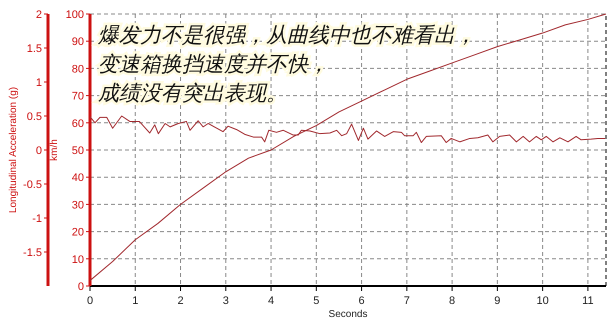 Image resolution: width=614 pixels, height=321 pixels. What do you see at coordinates (54, 150) in the screenshot?
I see `y2-axis-title: km/h` at bounding box center [54, 150].